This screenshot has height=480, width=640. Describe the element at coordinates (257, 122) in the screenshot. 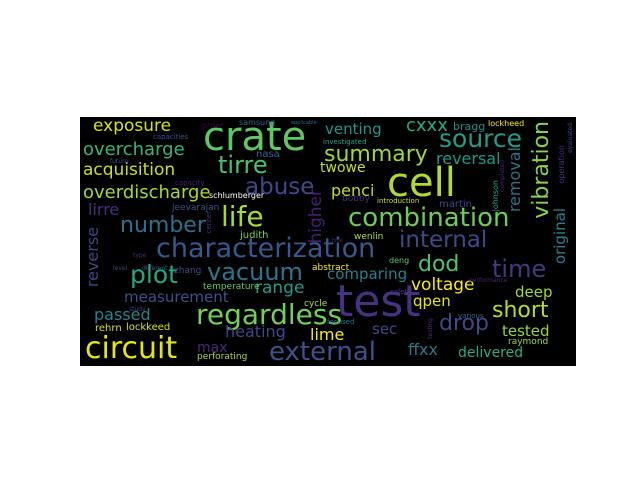

I see `word-samsung: samsung` at that location.